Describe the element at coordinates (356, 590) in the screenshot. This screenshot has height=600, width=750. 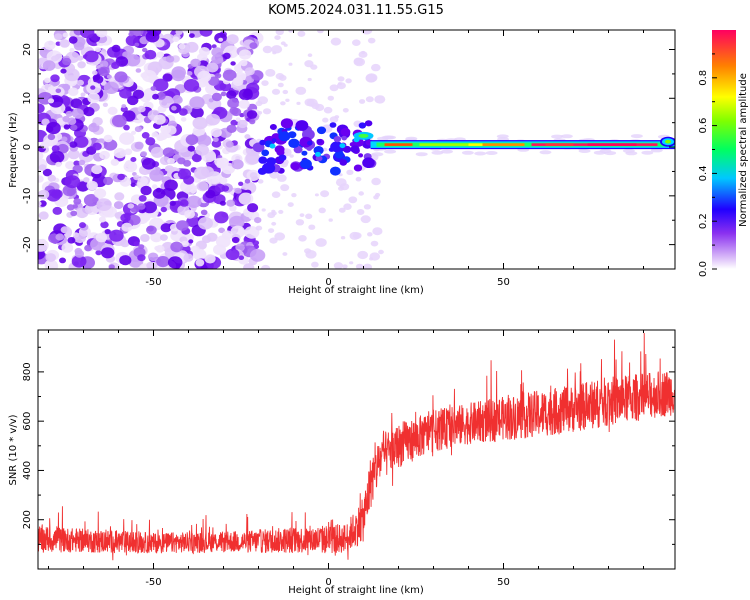
I see `snr-xlabel: Height of straight line (km)` at that location.